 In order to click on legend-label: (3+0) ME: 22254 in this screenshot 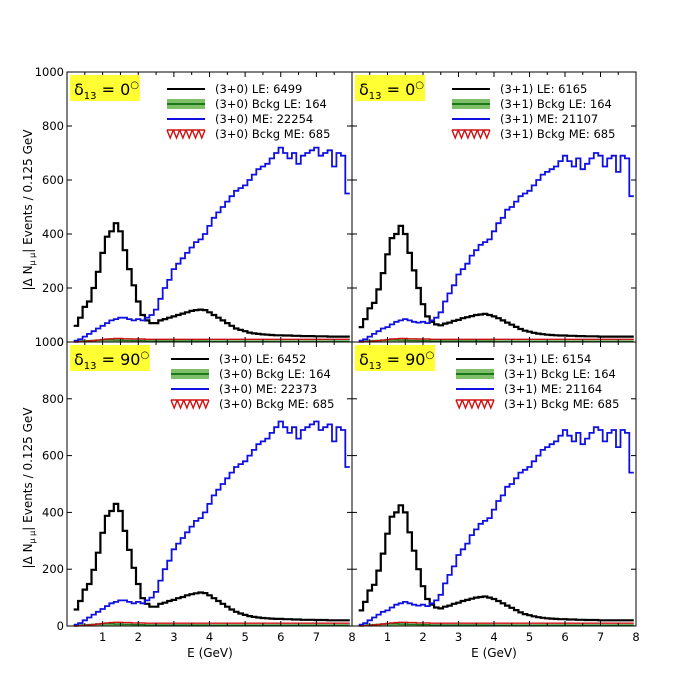, I will do `click(264, 119)`.